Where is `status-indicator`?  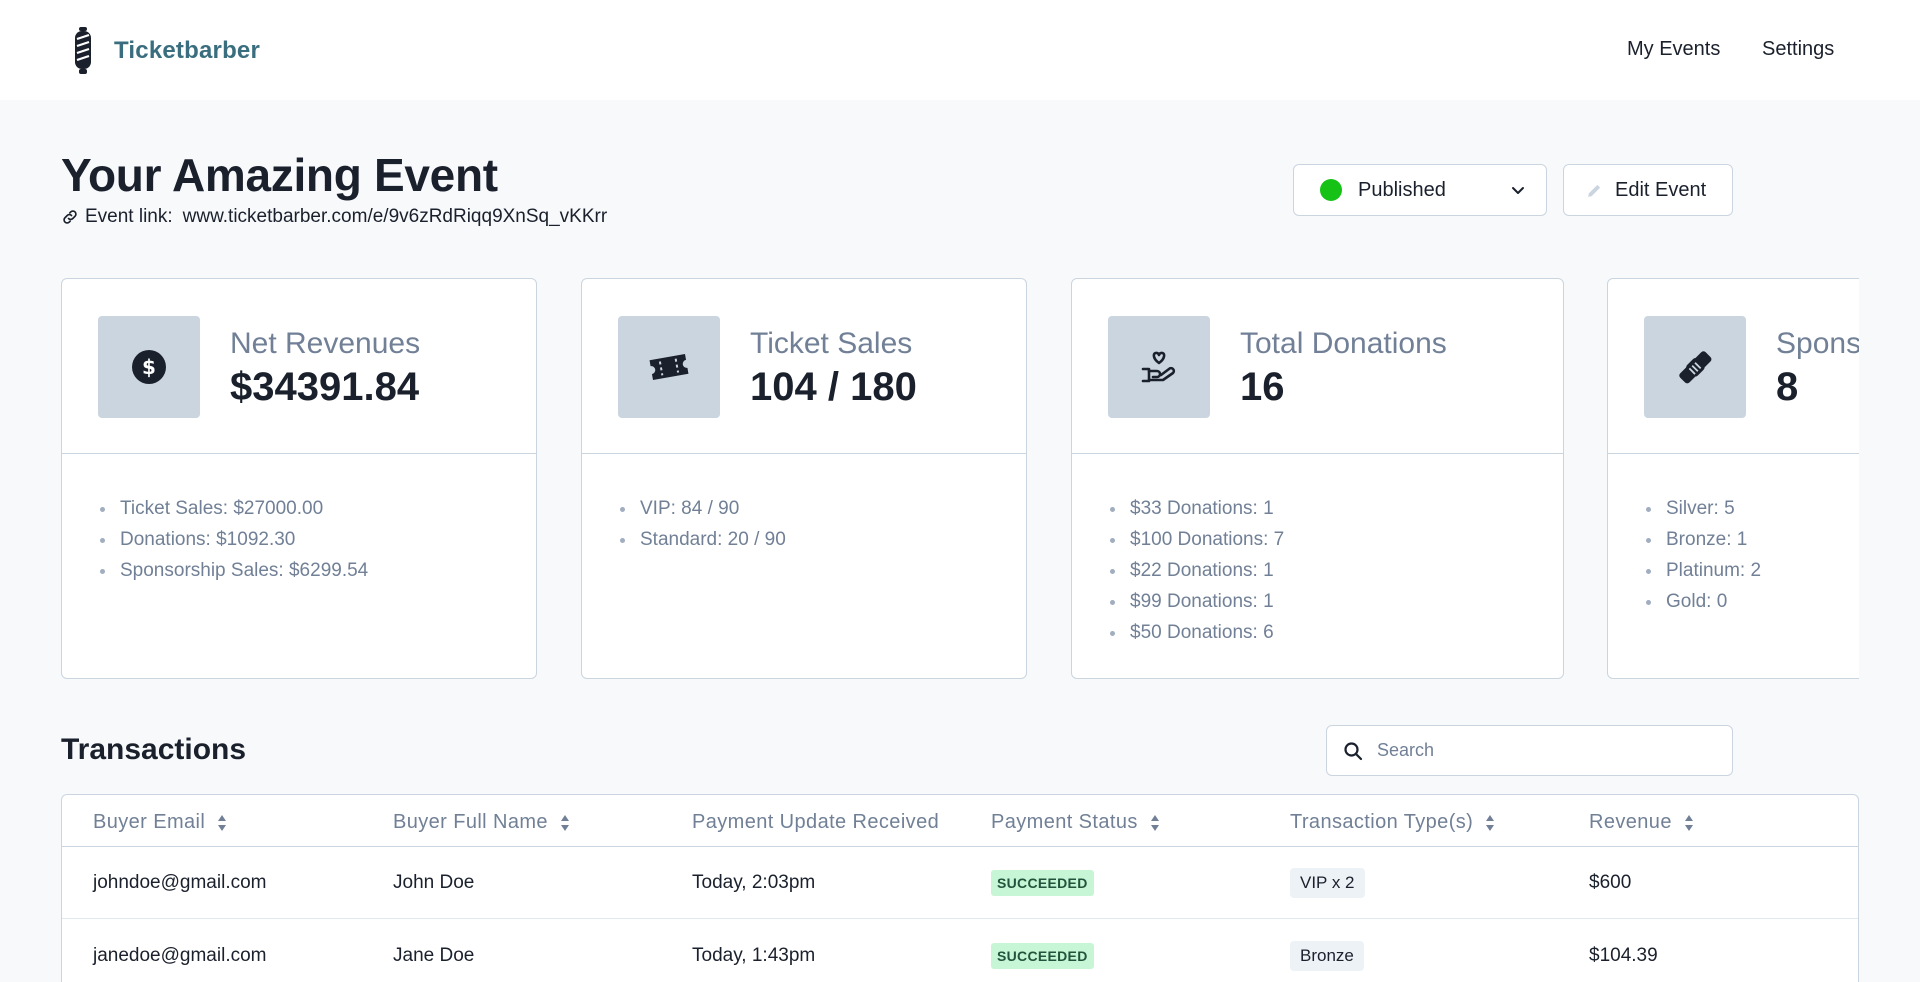 status-indicator is located at coordinates (1331, 190).